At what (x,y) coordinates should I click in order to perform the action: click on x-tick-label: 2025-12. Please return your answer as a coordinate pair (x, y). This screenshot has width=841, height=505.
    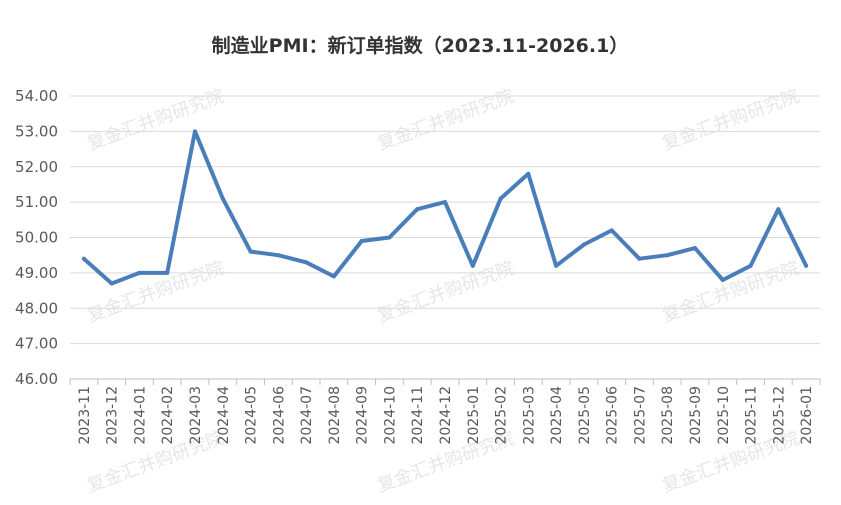
    Looking at the image, I should click on (779, 415).